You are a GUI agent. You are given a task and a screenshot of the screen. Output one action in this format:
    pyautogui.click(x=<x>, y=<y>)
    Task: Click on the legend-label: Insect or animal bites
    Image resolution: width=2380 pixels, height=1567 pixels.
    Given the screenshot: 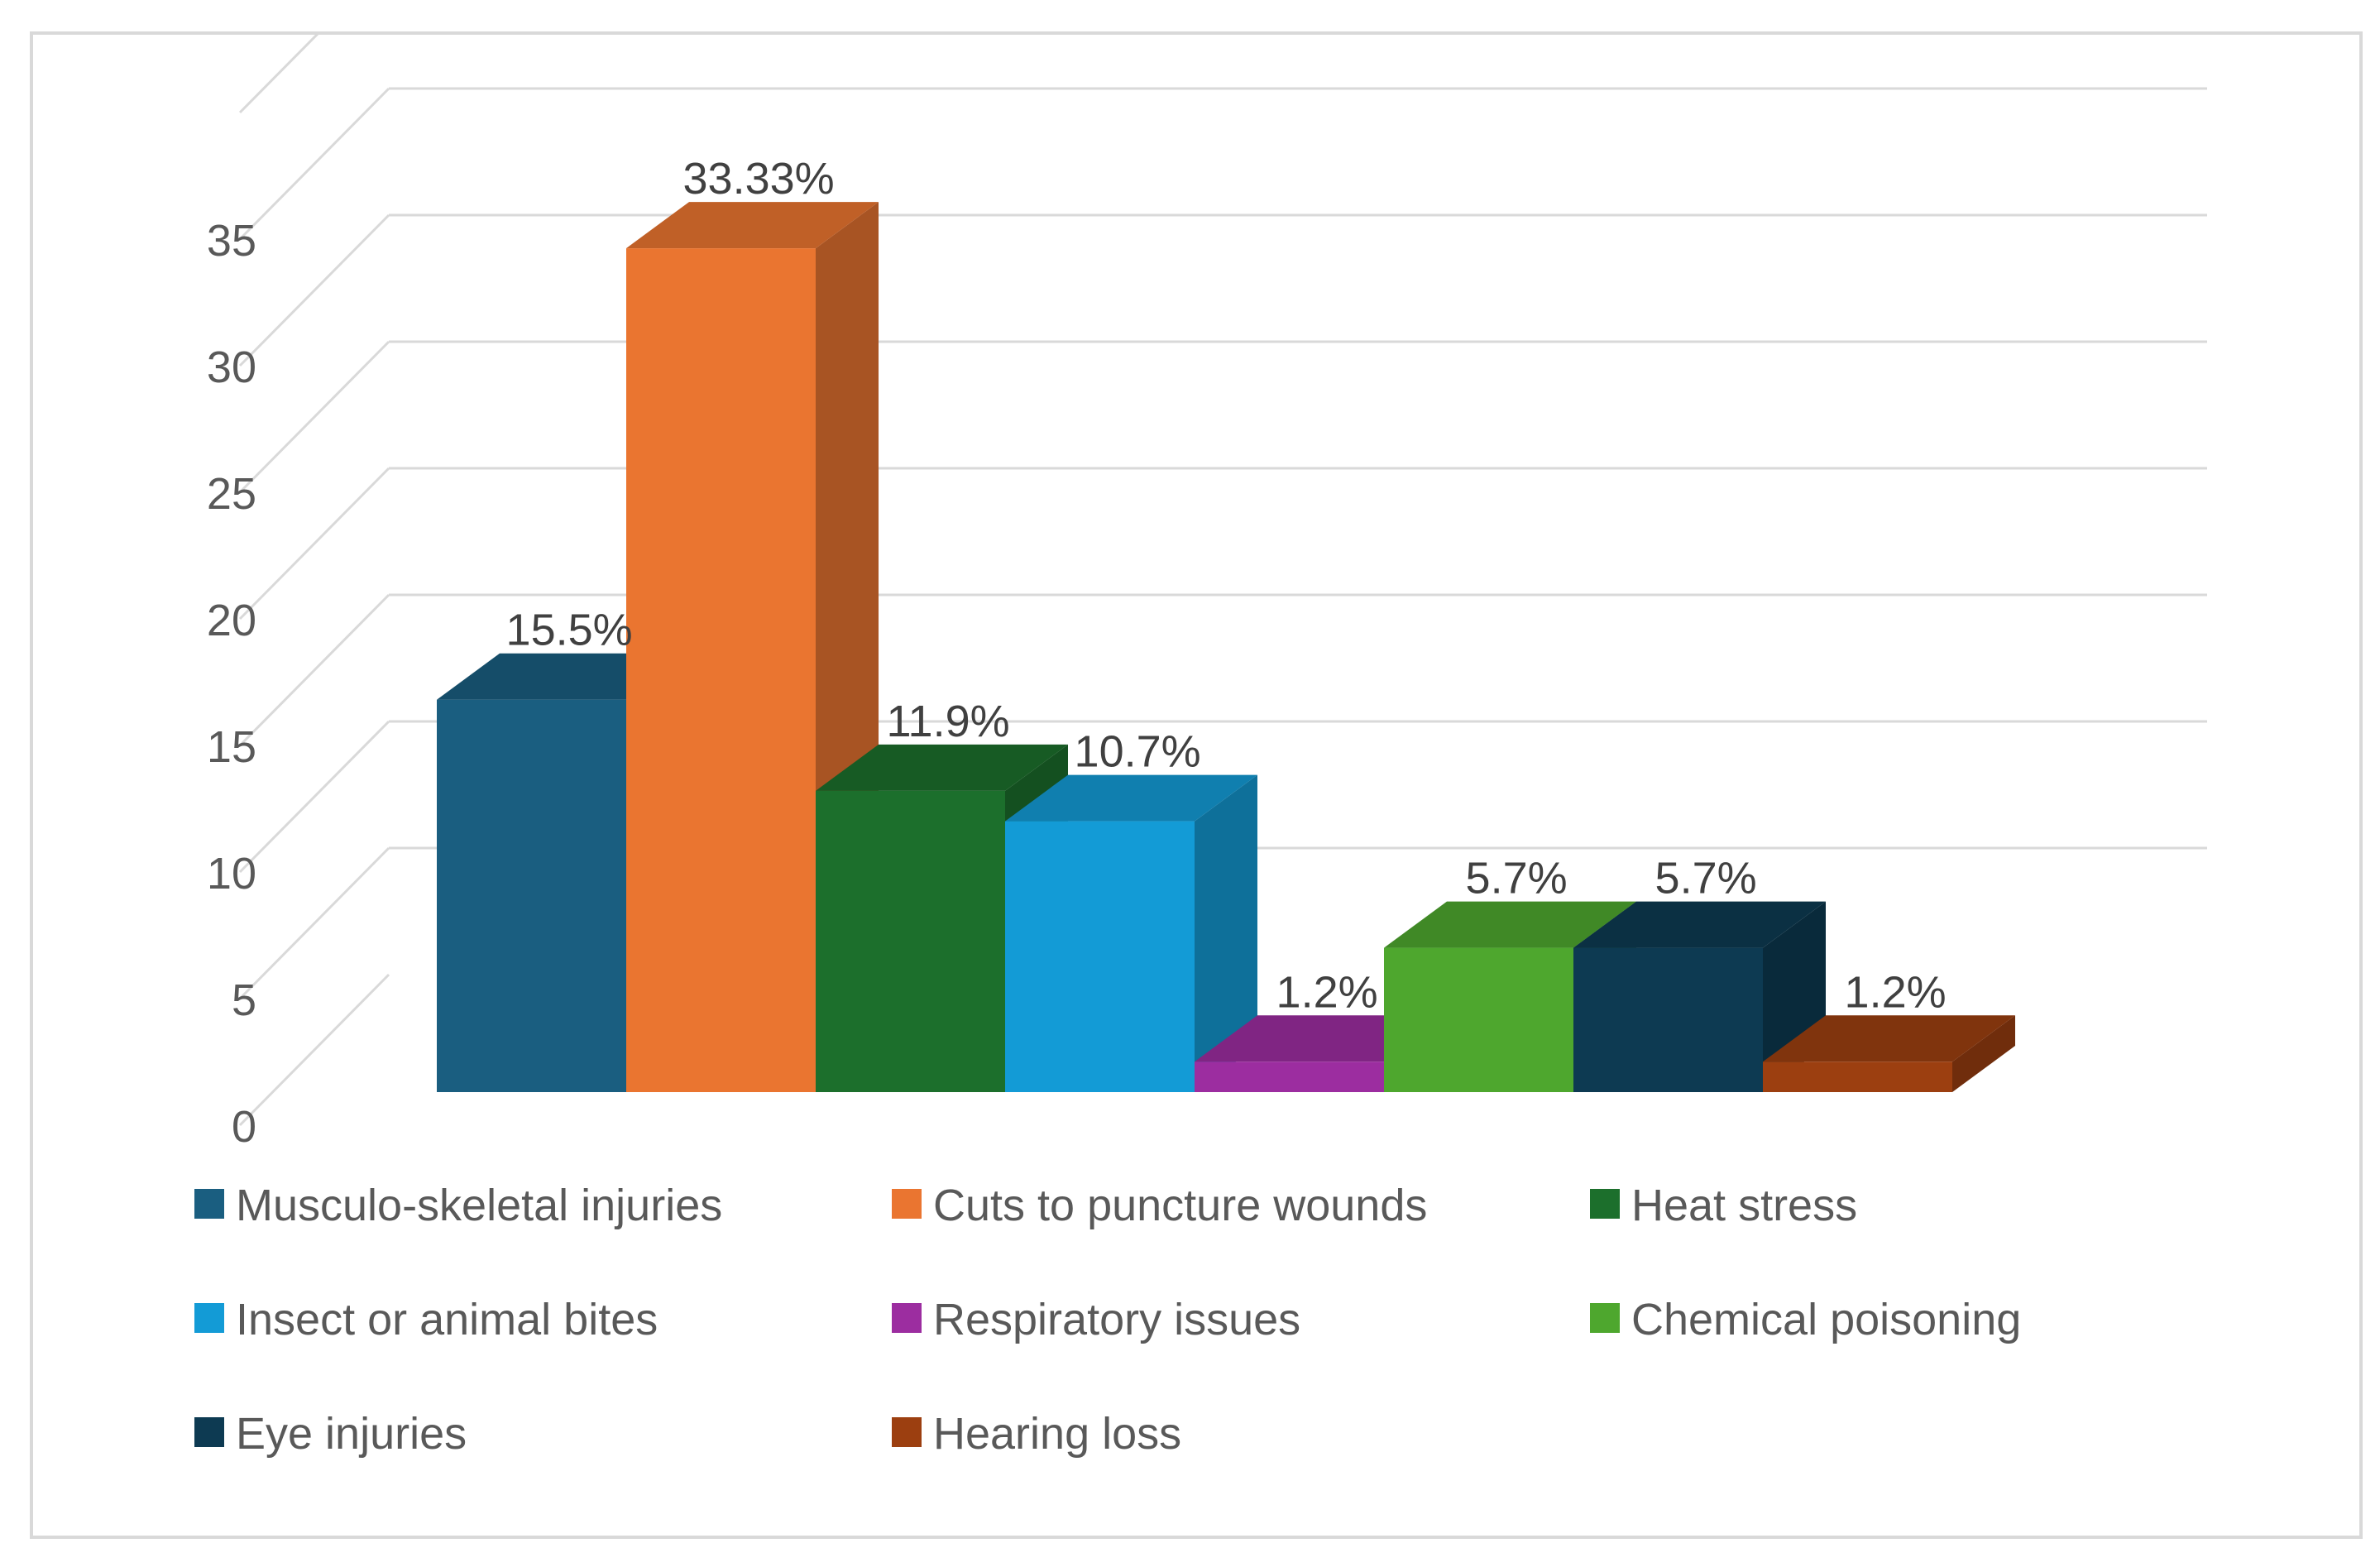 What is the action you would take?
    pyautogui.click(x=447, y=1319)
    